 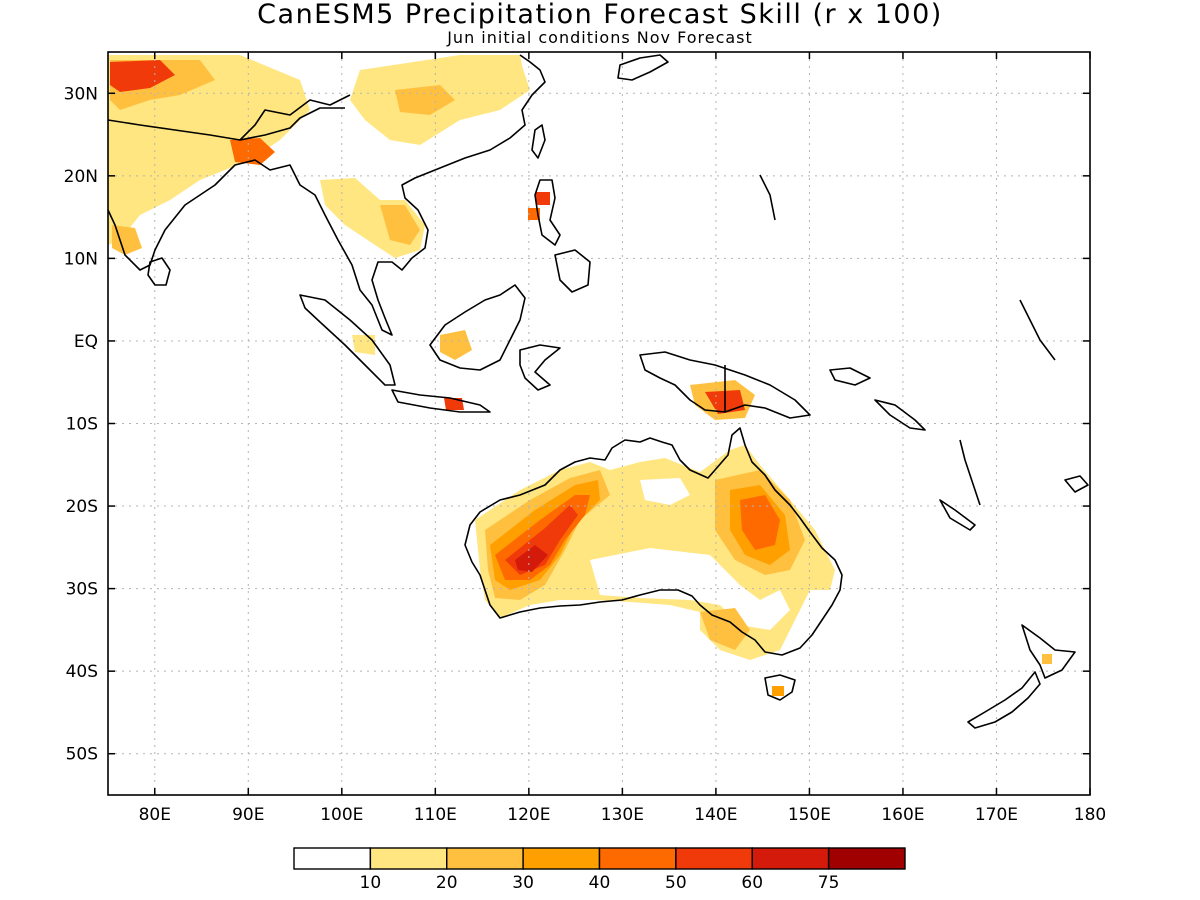 I want to click on coast-sri-lanka, so click(x=159, y=271).